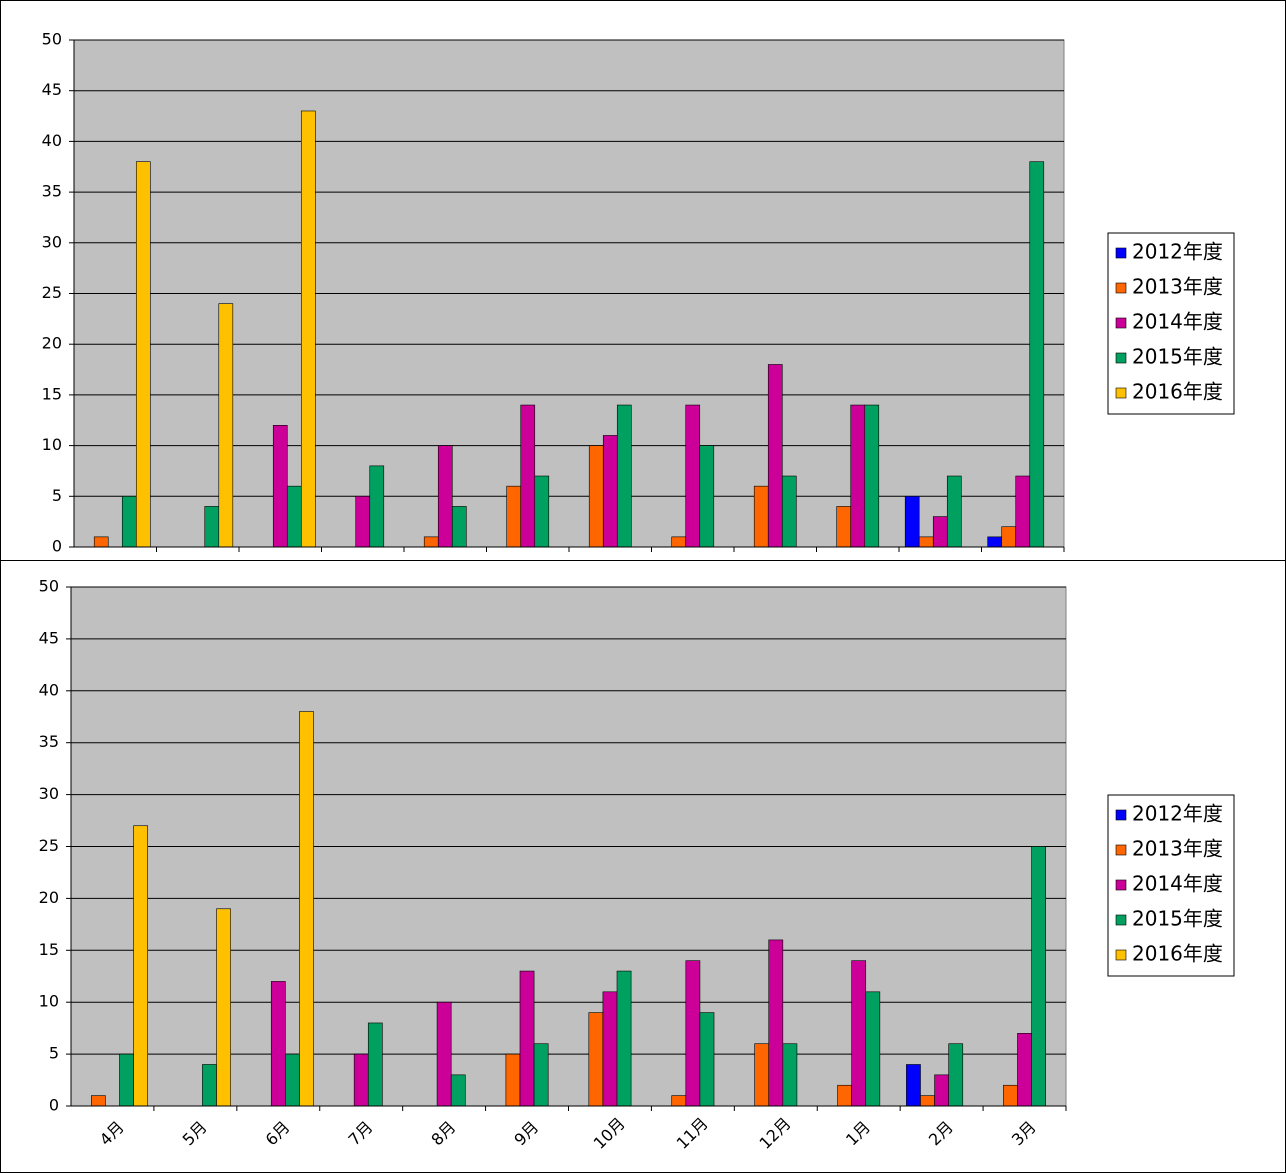 The image size is (1286, 1173). What do you see at coordinates (49, 1001) in the screenshot?
I see `y-tick-label: 10` at bounding box center [49, 1001].